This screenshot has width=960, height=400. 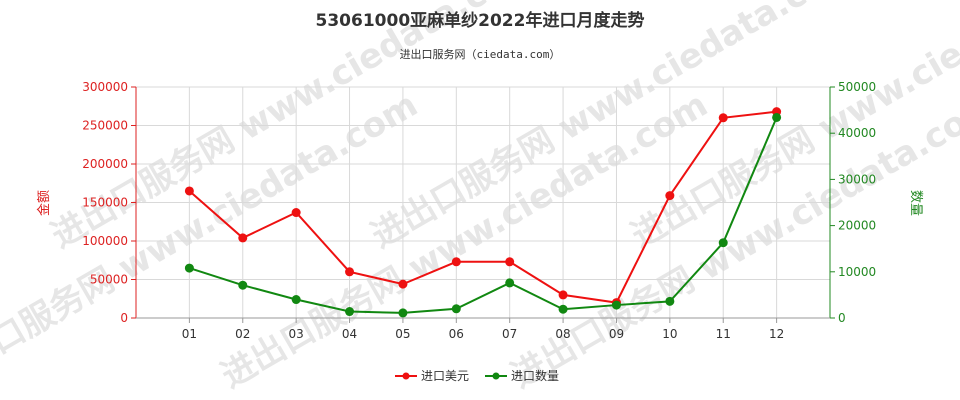 I want to click on chart-title: 53061000亚麻单纱2022年进口月度走势, so click(x=480, y=20).